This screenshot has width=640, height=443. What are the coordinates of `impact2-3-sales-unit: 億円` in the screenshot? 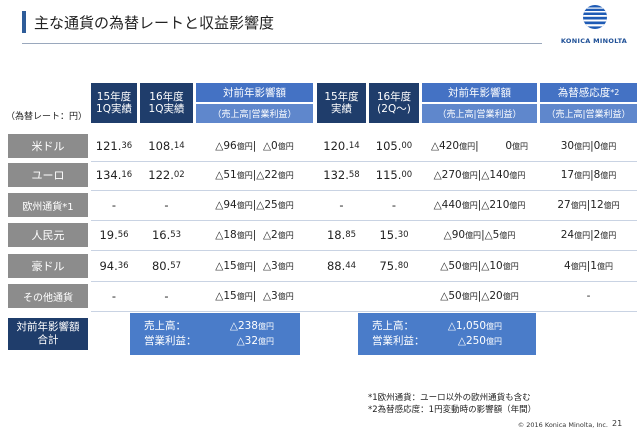 It's located at (473, 235).